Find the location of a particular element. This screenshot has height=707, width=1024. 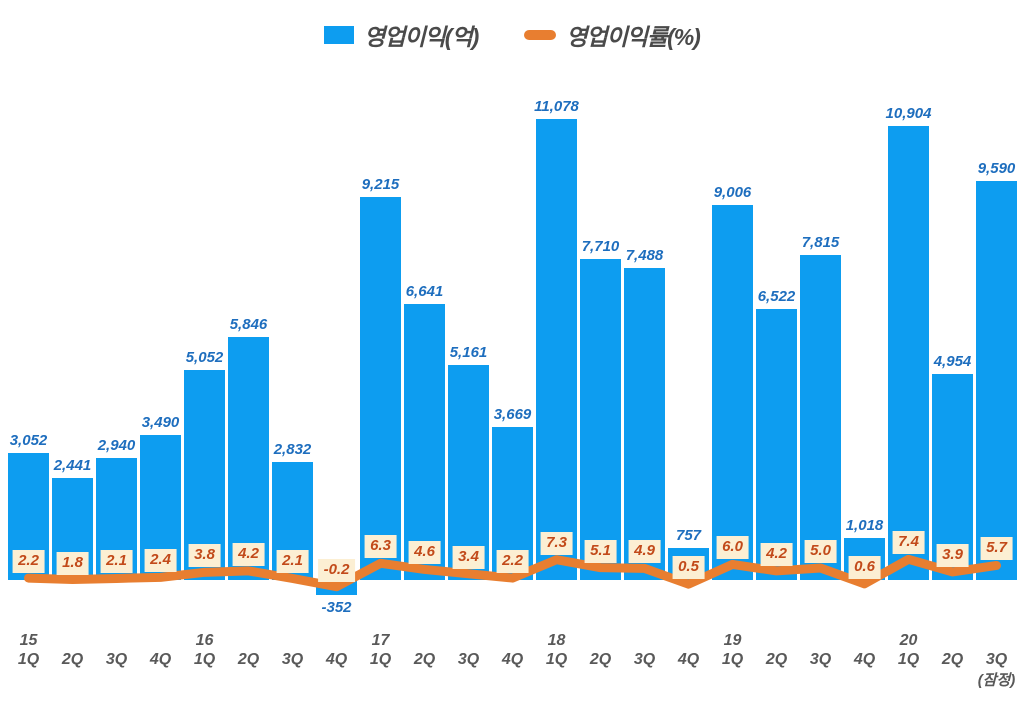

year-label: 18 is located at coordinates (556, 640).